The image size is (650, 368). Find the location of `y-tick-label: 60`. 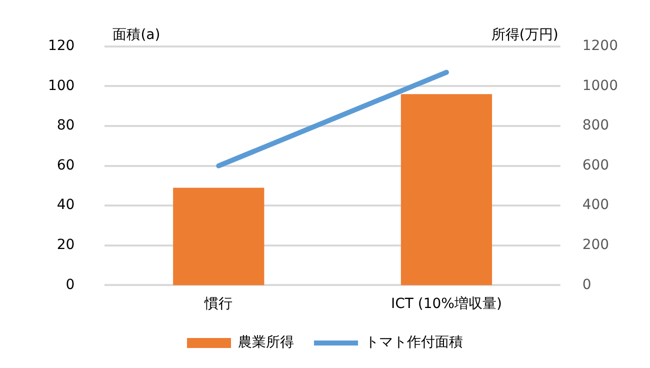

y-tick-label: 60 is located at coordinates (65, 165).